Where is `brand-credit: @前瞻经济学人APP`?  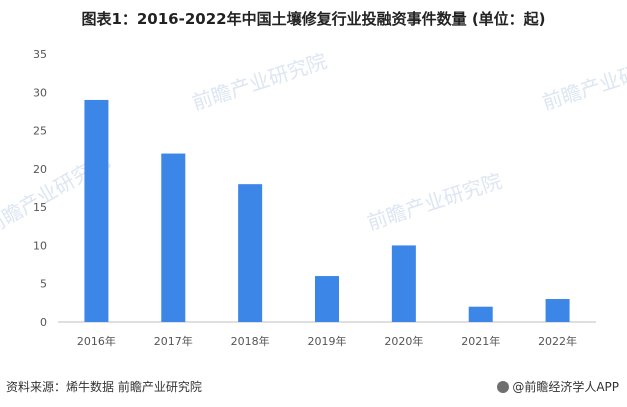 brand-credit: @前瞻经济学人APP is located at coordinates (558, 386).